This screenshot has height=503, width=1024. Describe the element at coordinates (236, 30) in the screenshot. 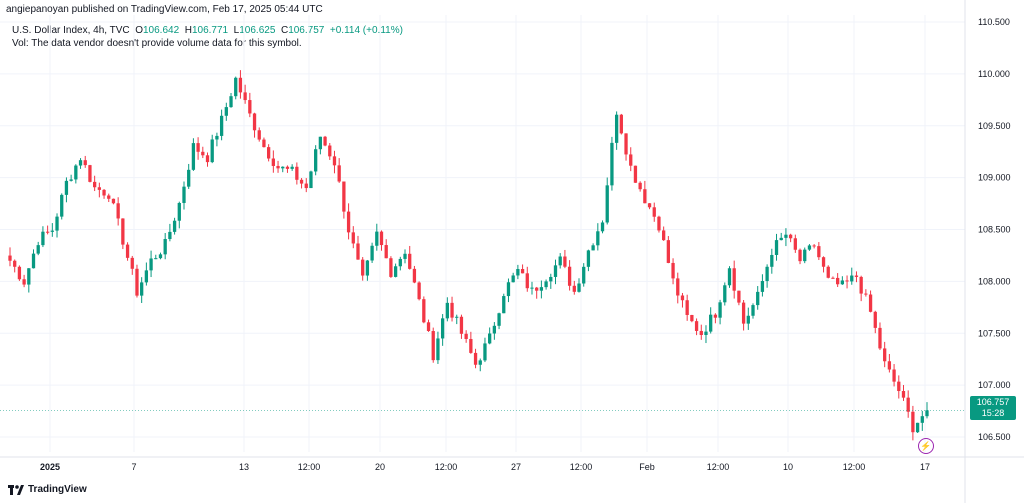

I see `low-label: L` at that location.